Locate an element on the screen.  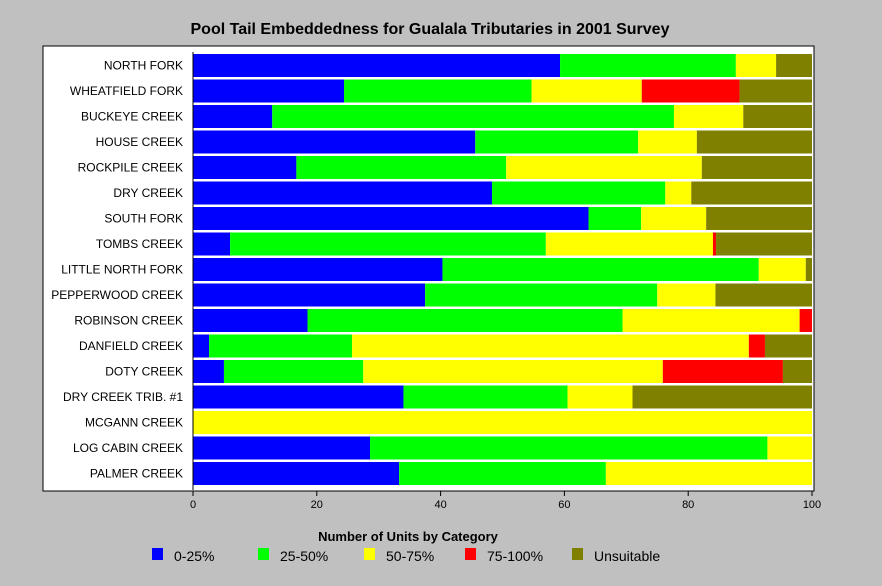
x-tick-label: 40 is located at coordinates (440, 505).